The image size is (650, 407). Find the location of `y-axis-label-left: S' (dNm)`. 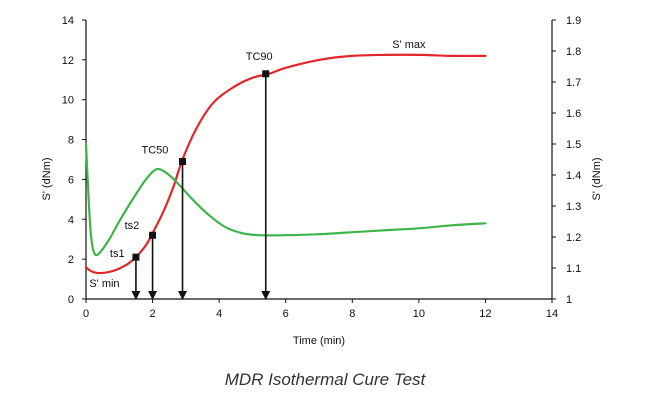

y-axis-label-left: S' (dNm) is located at coordinates (47, 178).